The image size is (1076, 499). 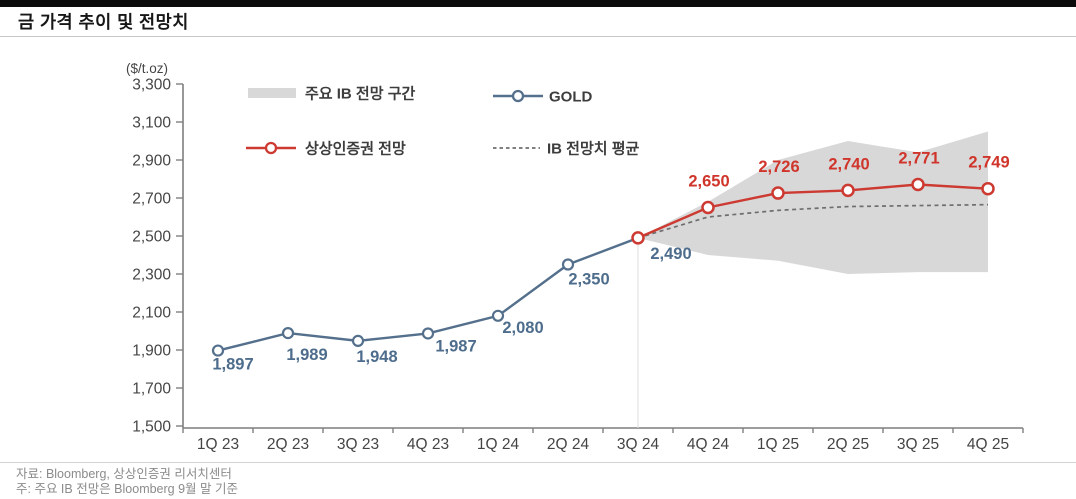 What do you see at coordinates (358, 444) in the screenshot?
I see `x-axis-tick-label: 3Q 23` at bounding box center [358, 444].